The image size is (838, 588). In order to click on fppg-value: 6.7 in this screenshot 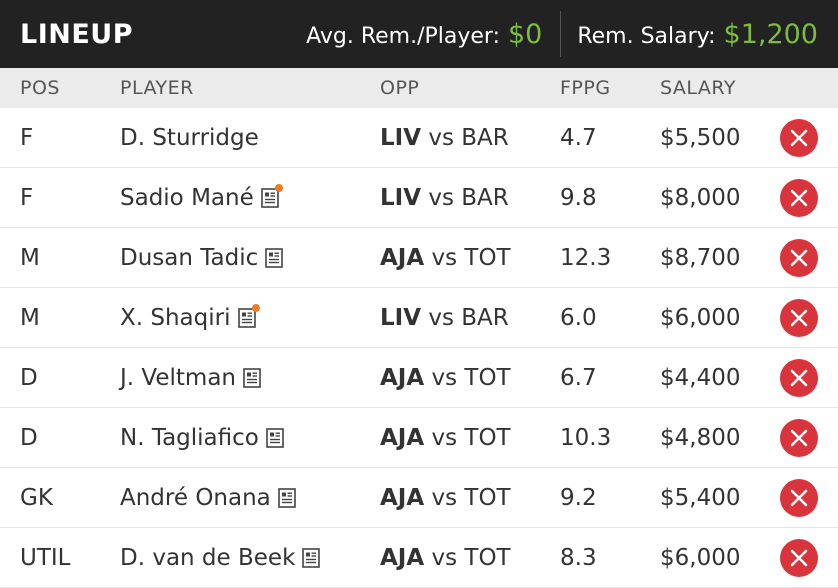, I will do `click(578, 377)`.